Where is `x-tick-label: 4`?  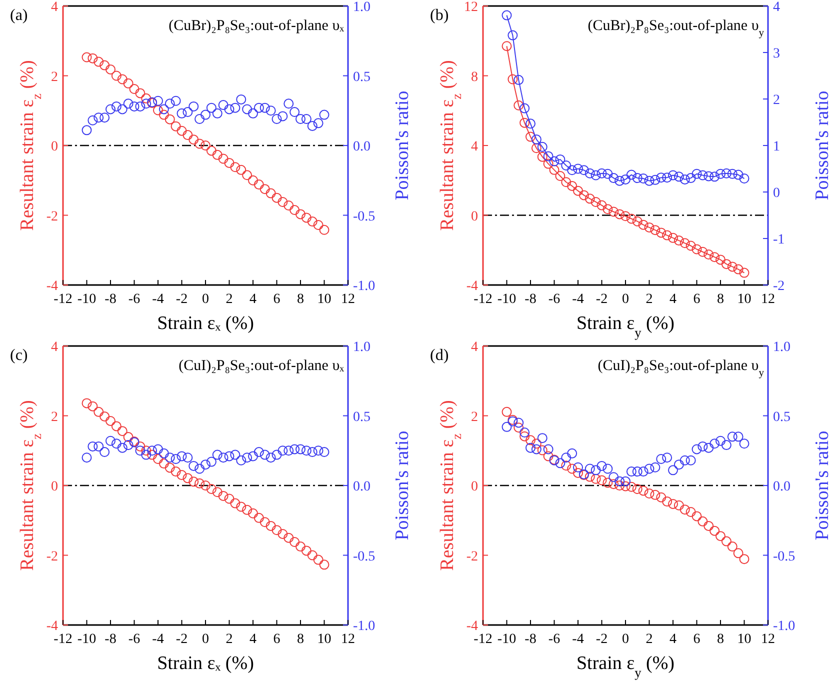
x-tick-label: 4 is located at coordinates (253, 299).